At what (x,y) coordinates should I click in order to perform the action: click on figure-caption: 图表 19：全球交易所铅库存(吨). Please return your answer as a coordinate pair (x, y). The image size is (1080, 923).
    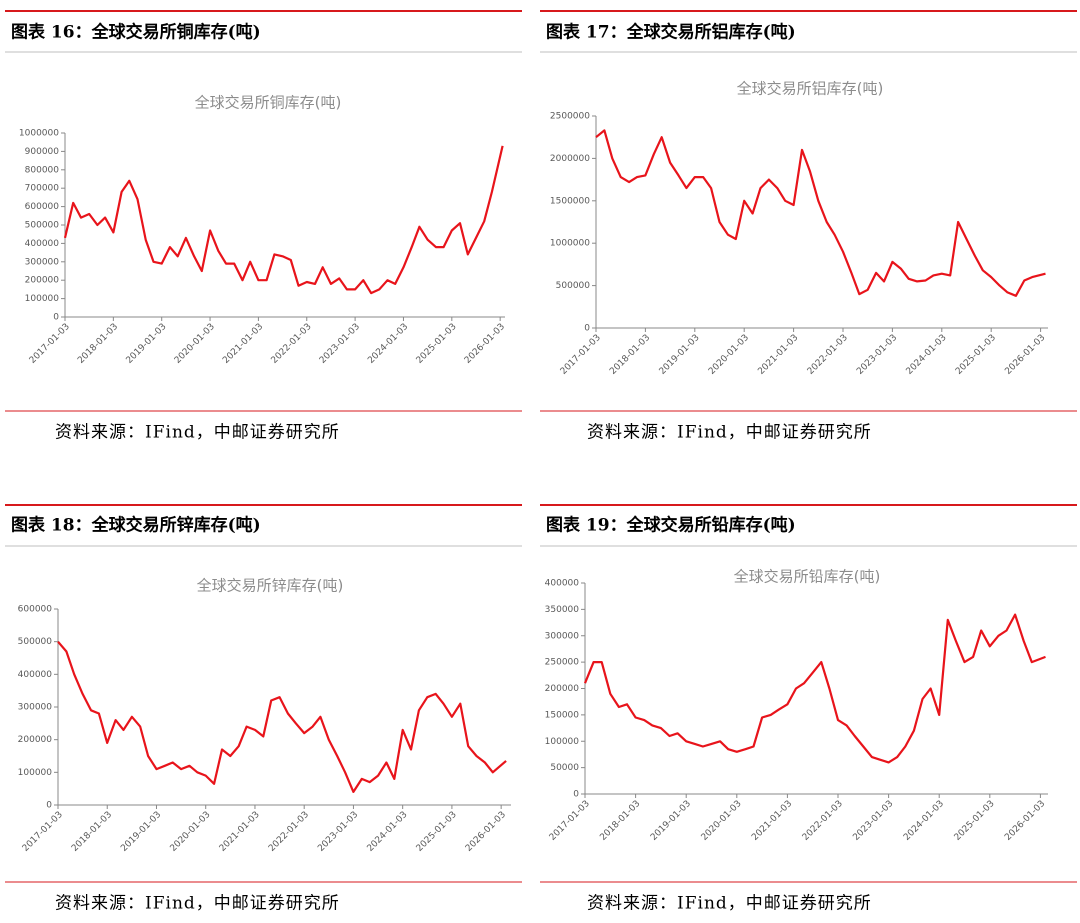
    Looking at the image, I should click on (671, 525).